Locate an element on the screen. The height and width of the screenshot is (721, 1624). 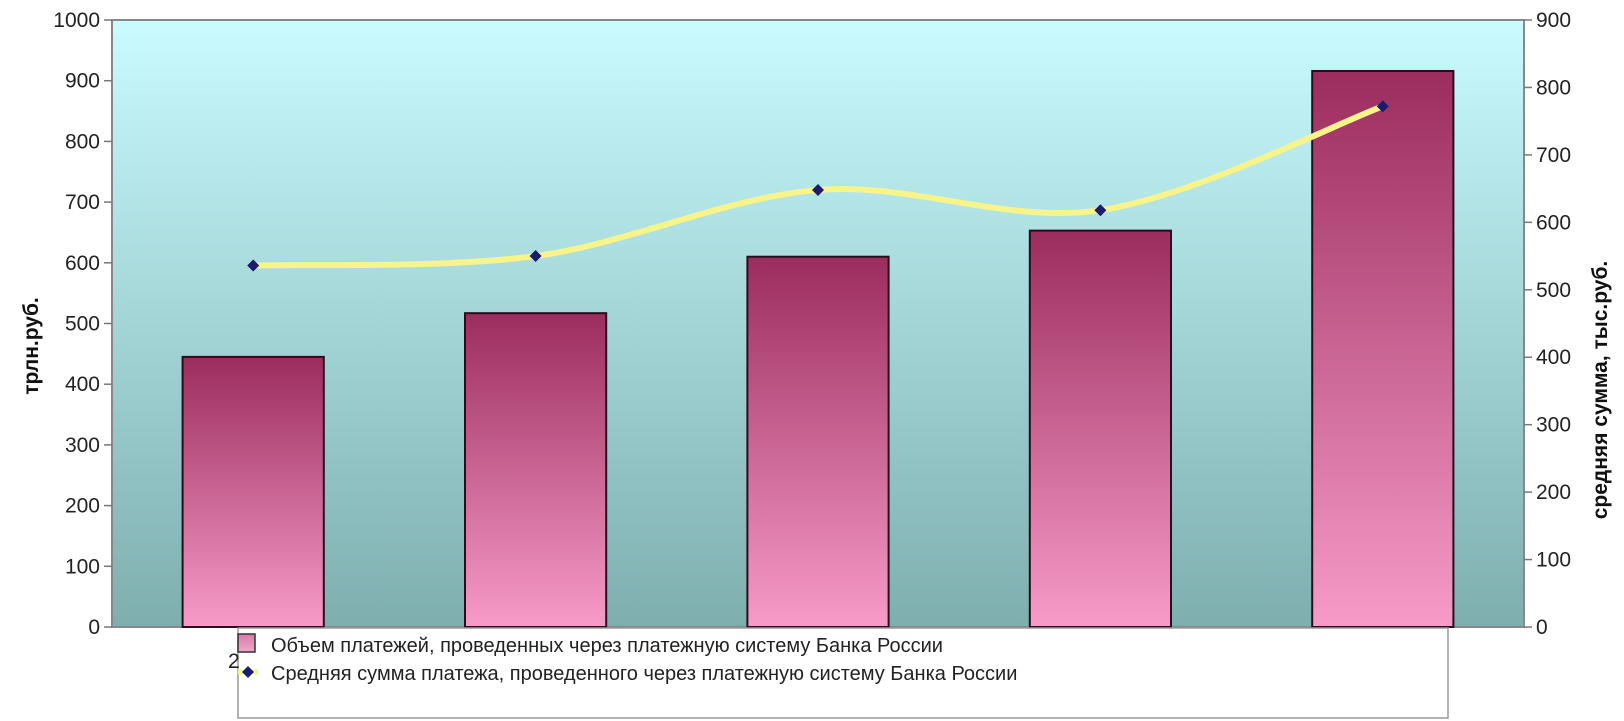
y-tick-label-left: 900 is located at coordinates (82, 81).